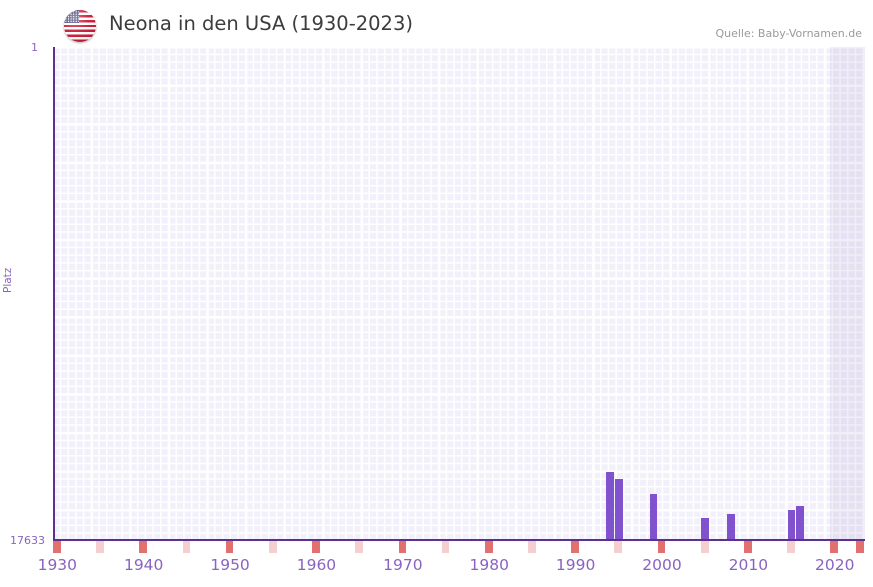 Image resolution: width=873 pixels, height=587 pixels. Describe the element at coordinates (71, 17) in the screenshot. I see `flag-canton` at that location.